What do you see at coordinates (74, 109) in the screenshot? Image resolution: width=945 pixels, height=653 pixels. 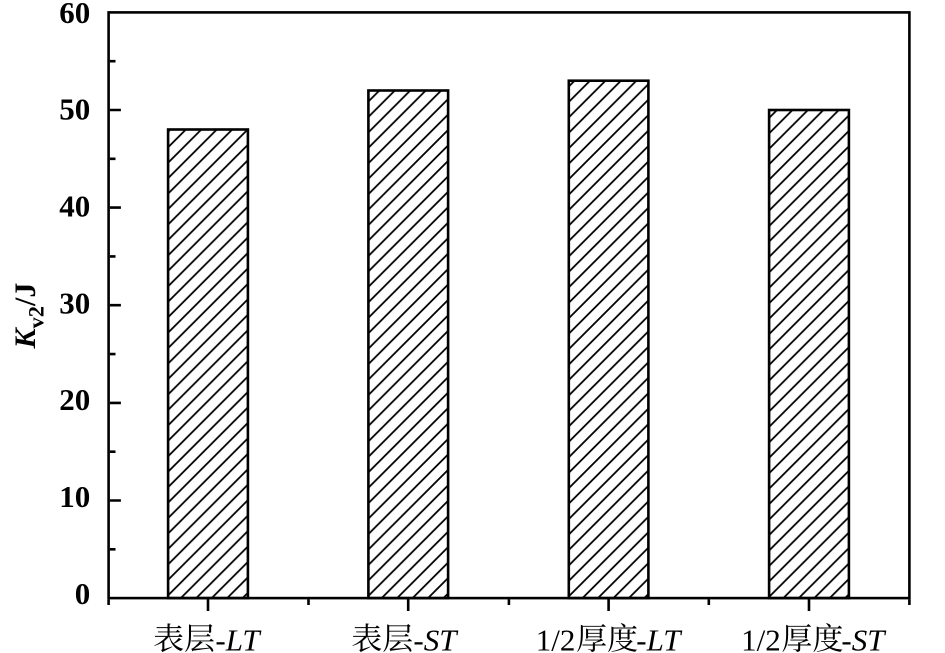 I see `svg-text: 50` at bounding box center [74, 109].